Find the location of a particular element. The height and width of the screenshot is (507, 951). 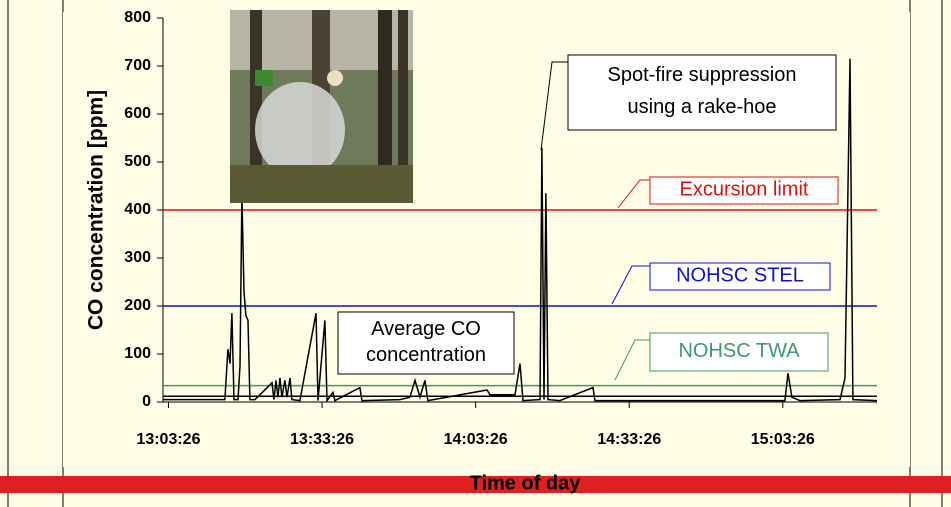

y-tick-label: 200 is located at coordinates (137, 305).